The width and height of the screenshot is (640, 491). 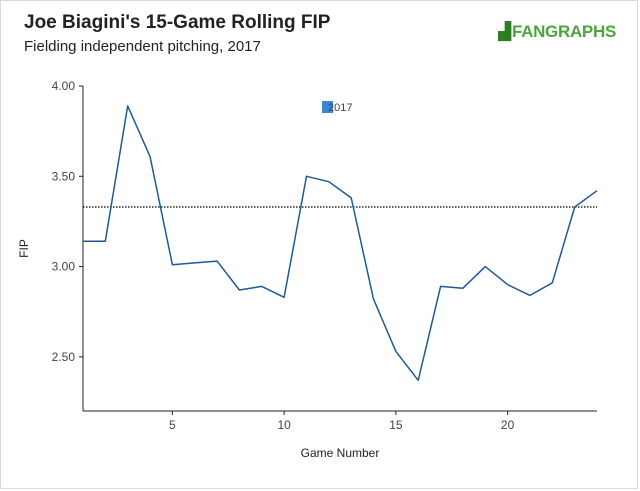 What do you see at coordinates (284, 425) in the screenshot?
I see `x-tick-label: 10` at bounding box center [284, 425].